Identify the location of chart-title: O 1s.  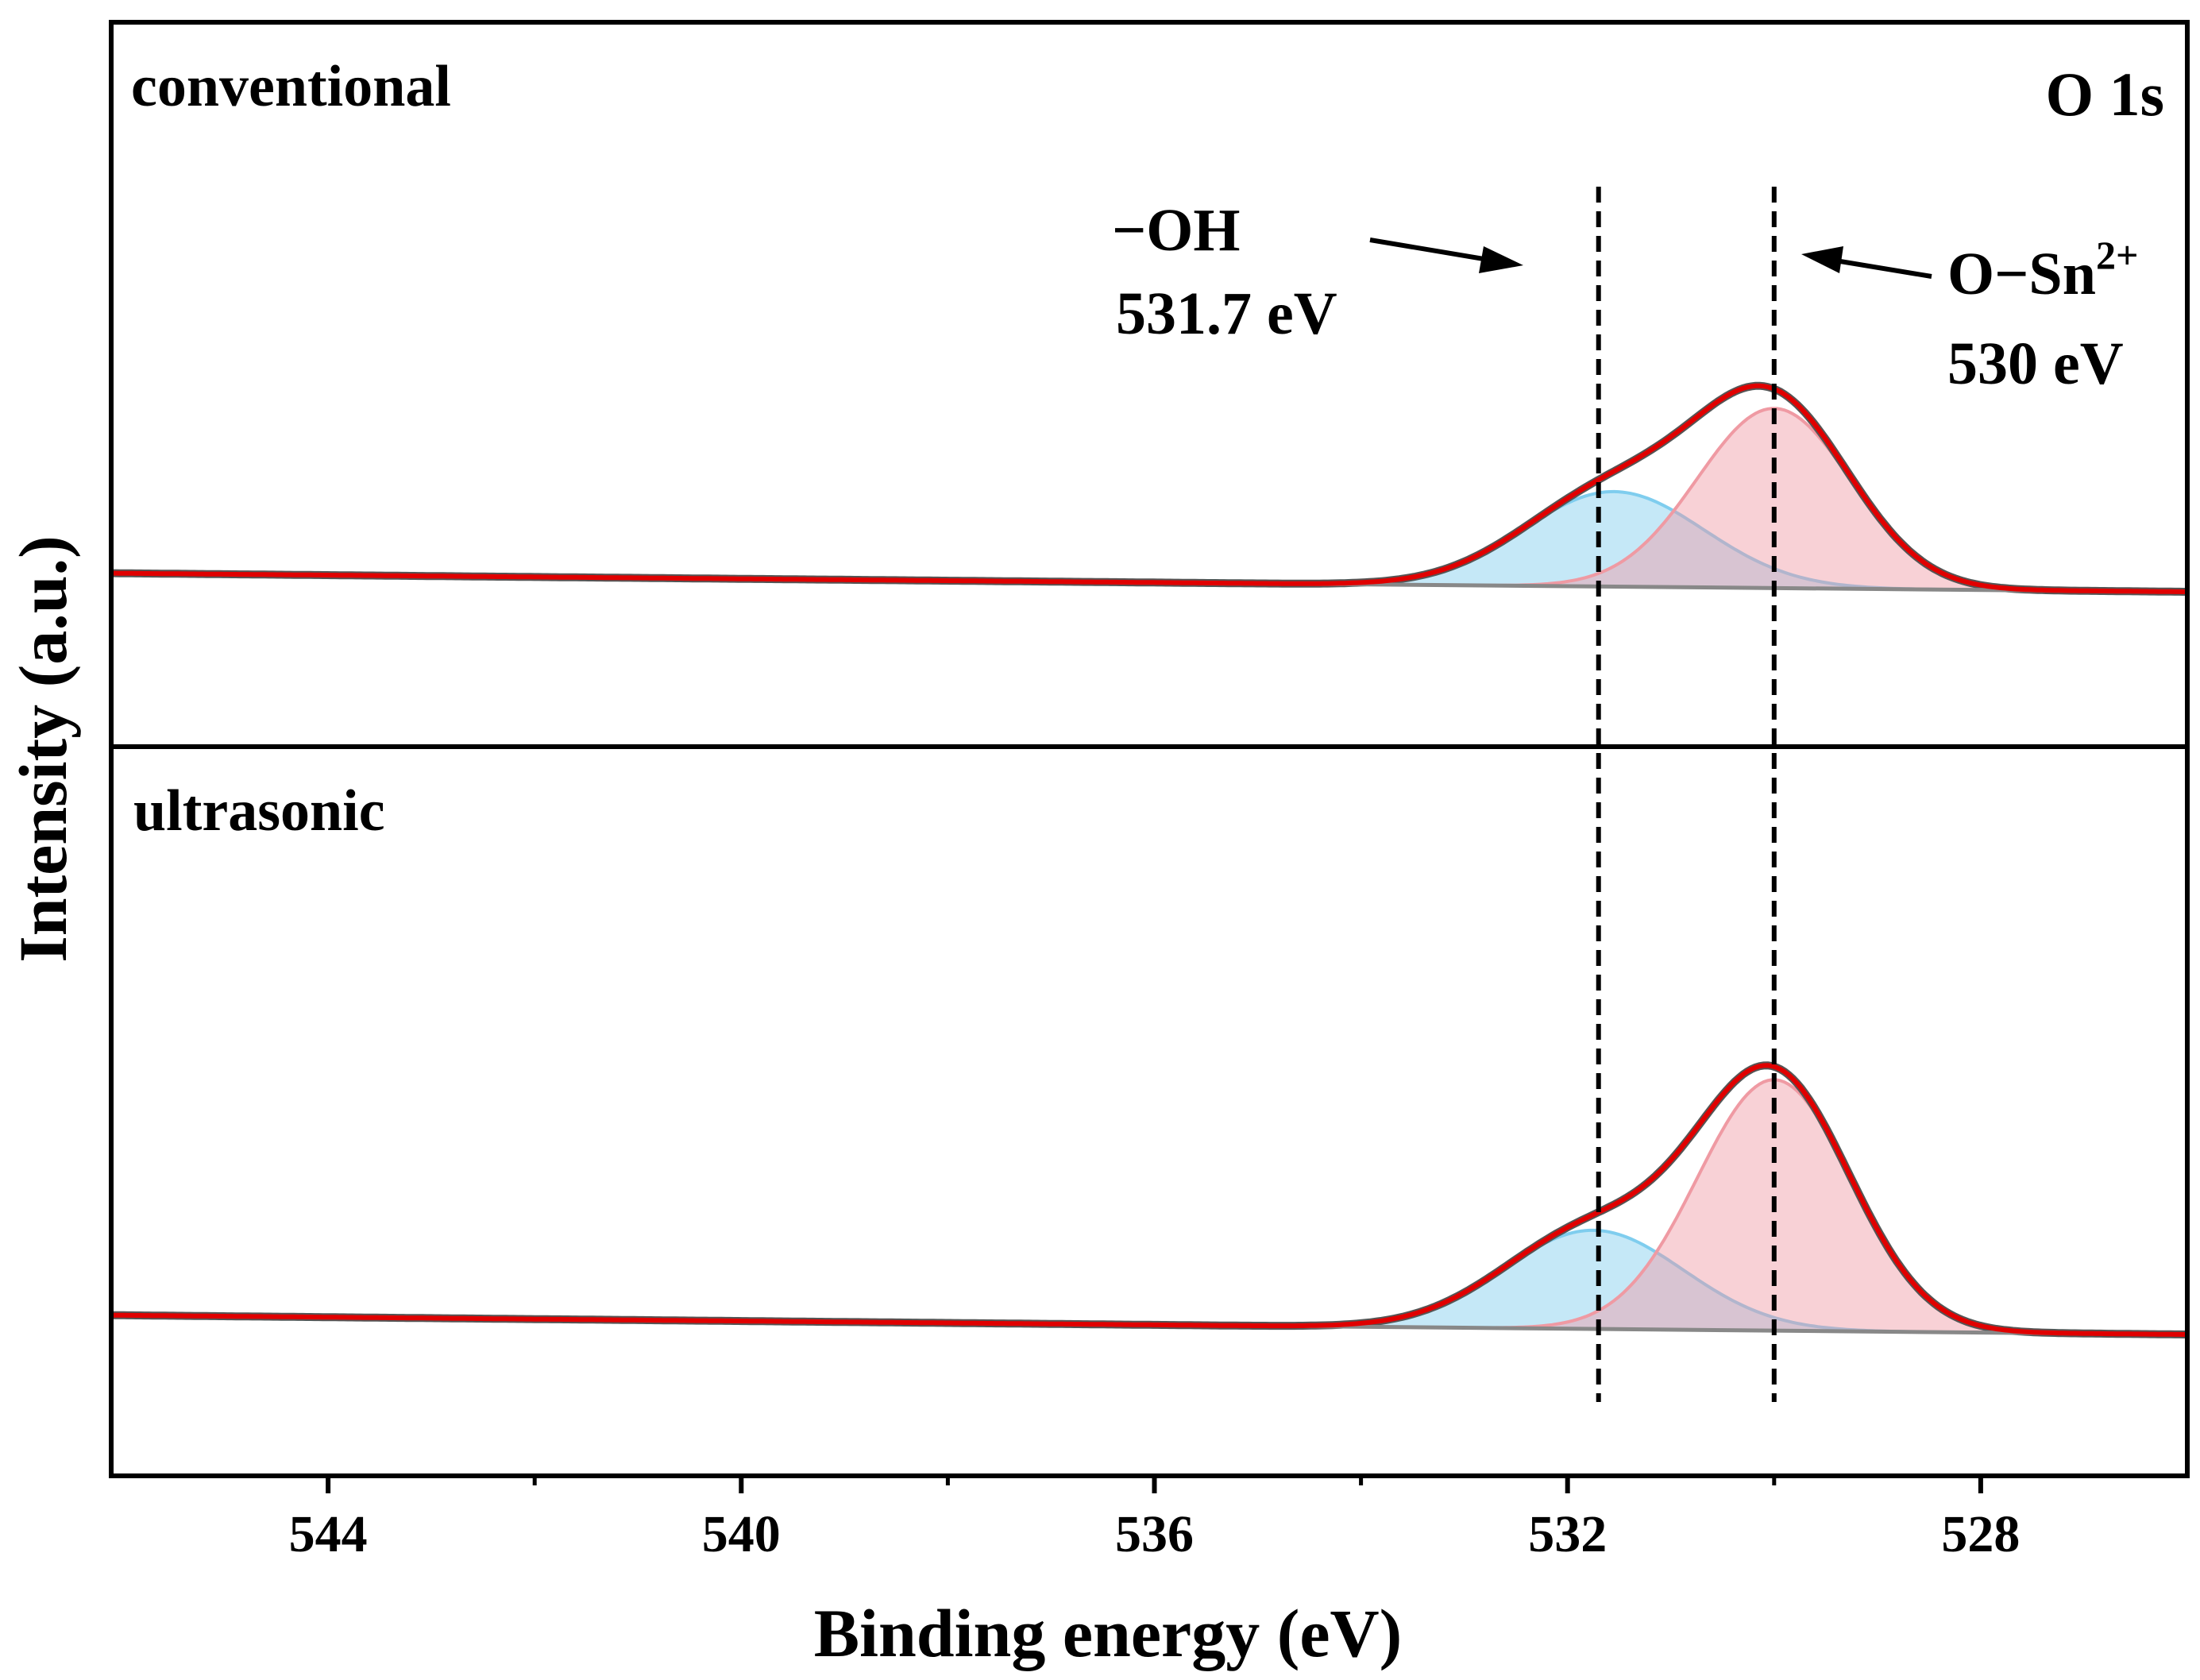
(2104, 94).